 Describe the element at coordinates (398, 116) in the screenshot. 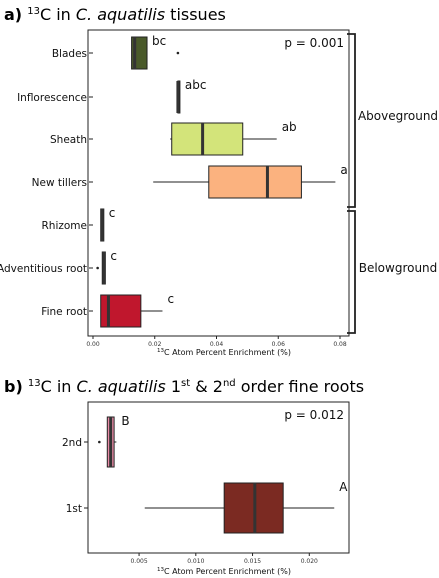

I see `group-label-aboveground: Aboveground` at that location.